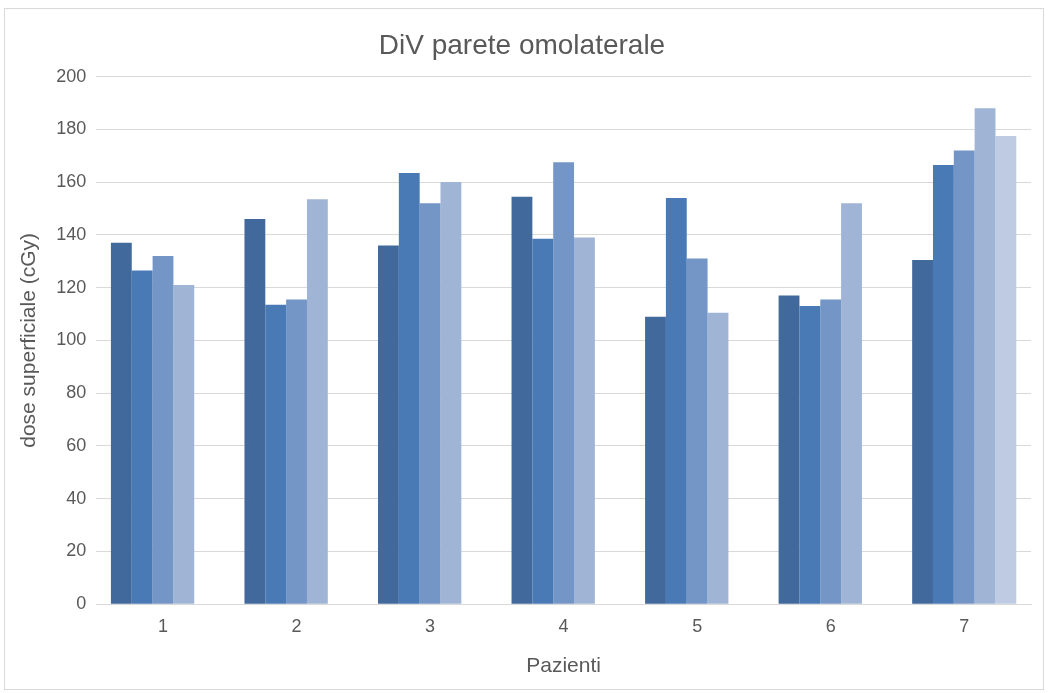 The width and height of the screenshot is (1048, 693). I want to click on x-tick-label: 4, so click(563, 625).